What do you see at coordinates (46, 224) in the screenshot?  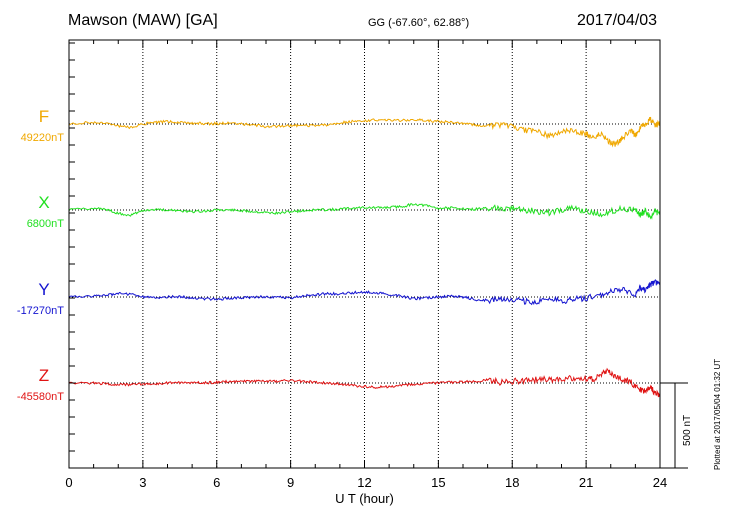 I see `series-baseline-X: 6800nT` at bounding box center [46, 224].